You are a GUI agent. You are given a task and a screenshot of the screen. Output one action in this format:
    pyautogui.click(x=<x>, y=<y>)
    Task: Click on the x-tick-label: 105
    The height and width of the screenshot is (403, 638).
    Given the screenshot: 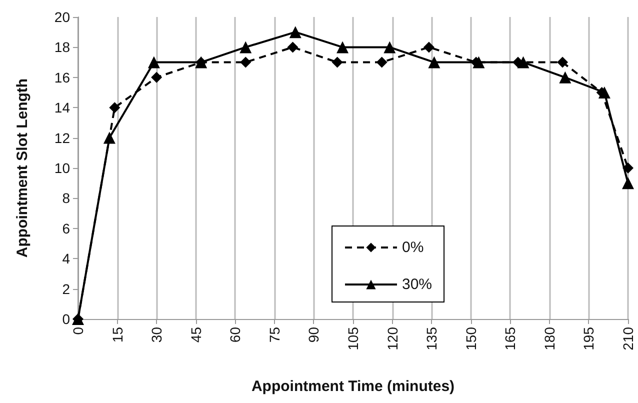 What is the action you would take?
    pyautogui.click(x=353, y=338)
    